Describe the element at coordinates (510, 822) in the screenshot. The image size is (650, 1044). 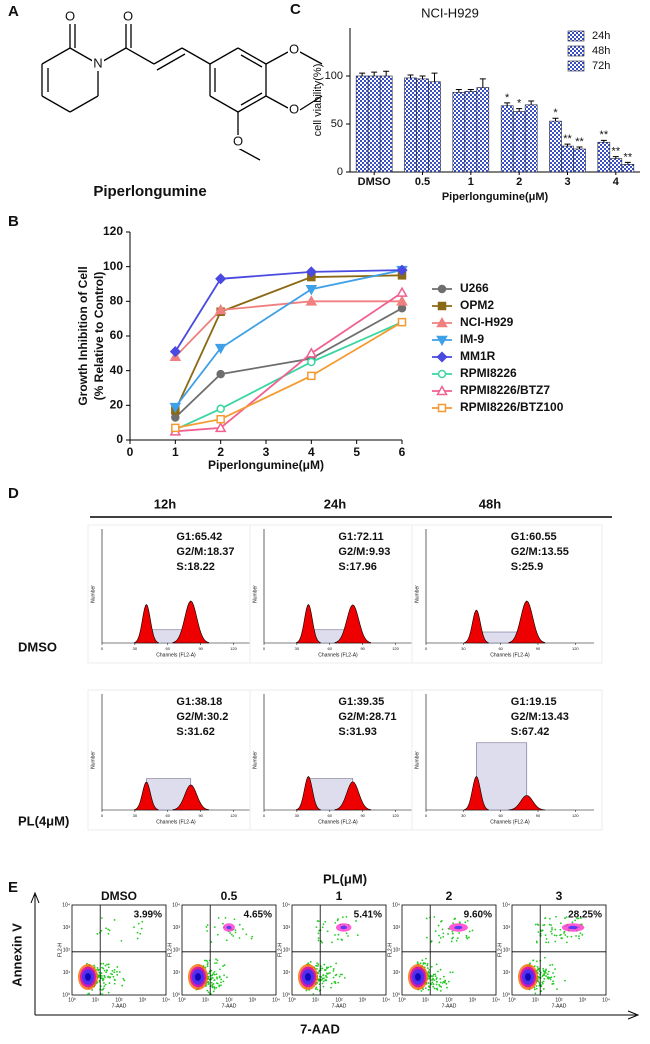
I see `x-axis-label: Channels (FL2-A)` at that location.